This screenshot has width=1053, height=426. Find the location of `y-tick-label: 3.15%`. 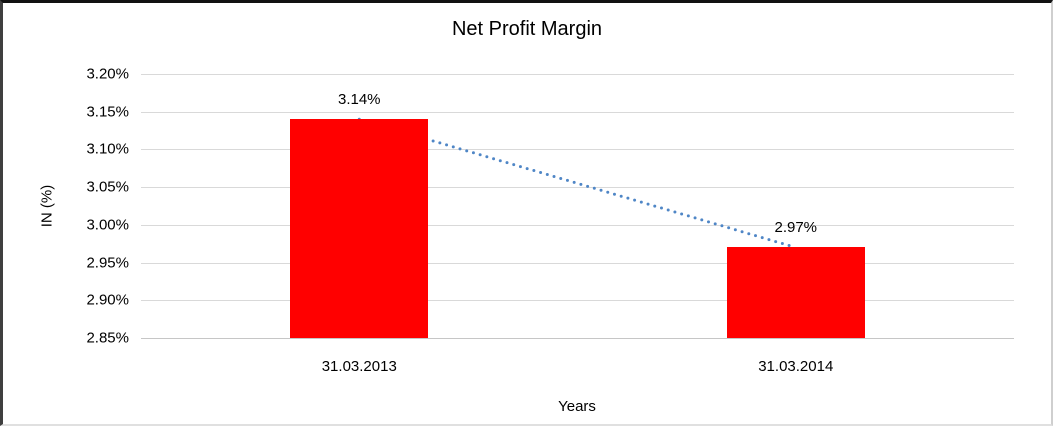

y-tick-label: 3.15% is located at coordinates (107, 112).